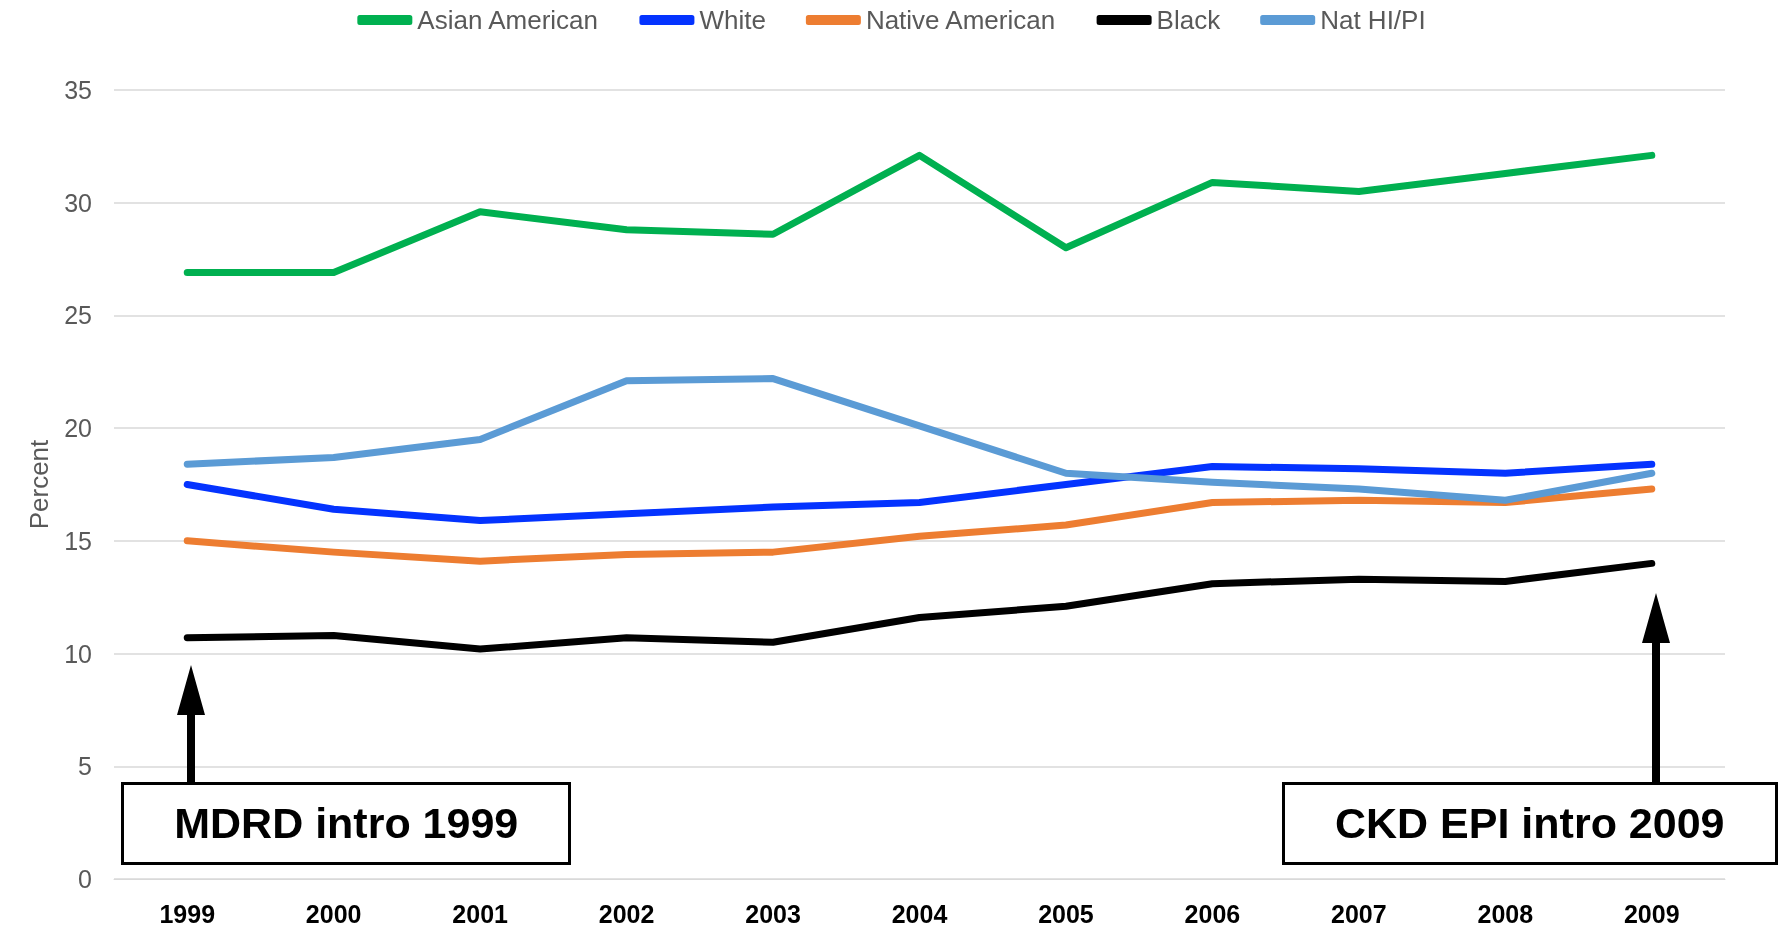 This screenshot has height=934, width=1783. I want to click on legend-label: Native American, so click(960, 20).